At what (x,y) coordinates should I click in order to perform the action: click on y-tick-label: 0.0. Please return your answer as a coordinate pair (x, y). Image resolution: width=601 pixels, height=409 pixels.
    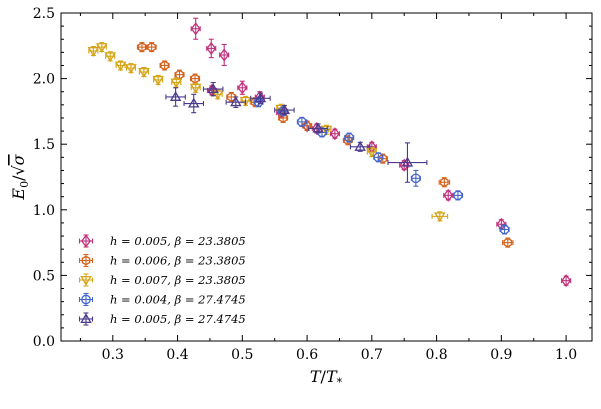
    Looking at the image, I should click on (44, 342).